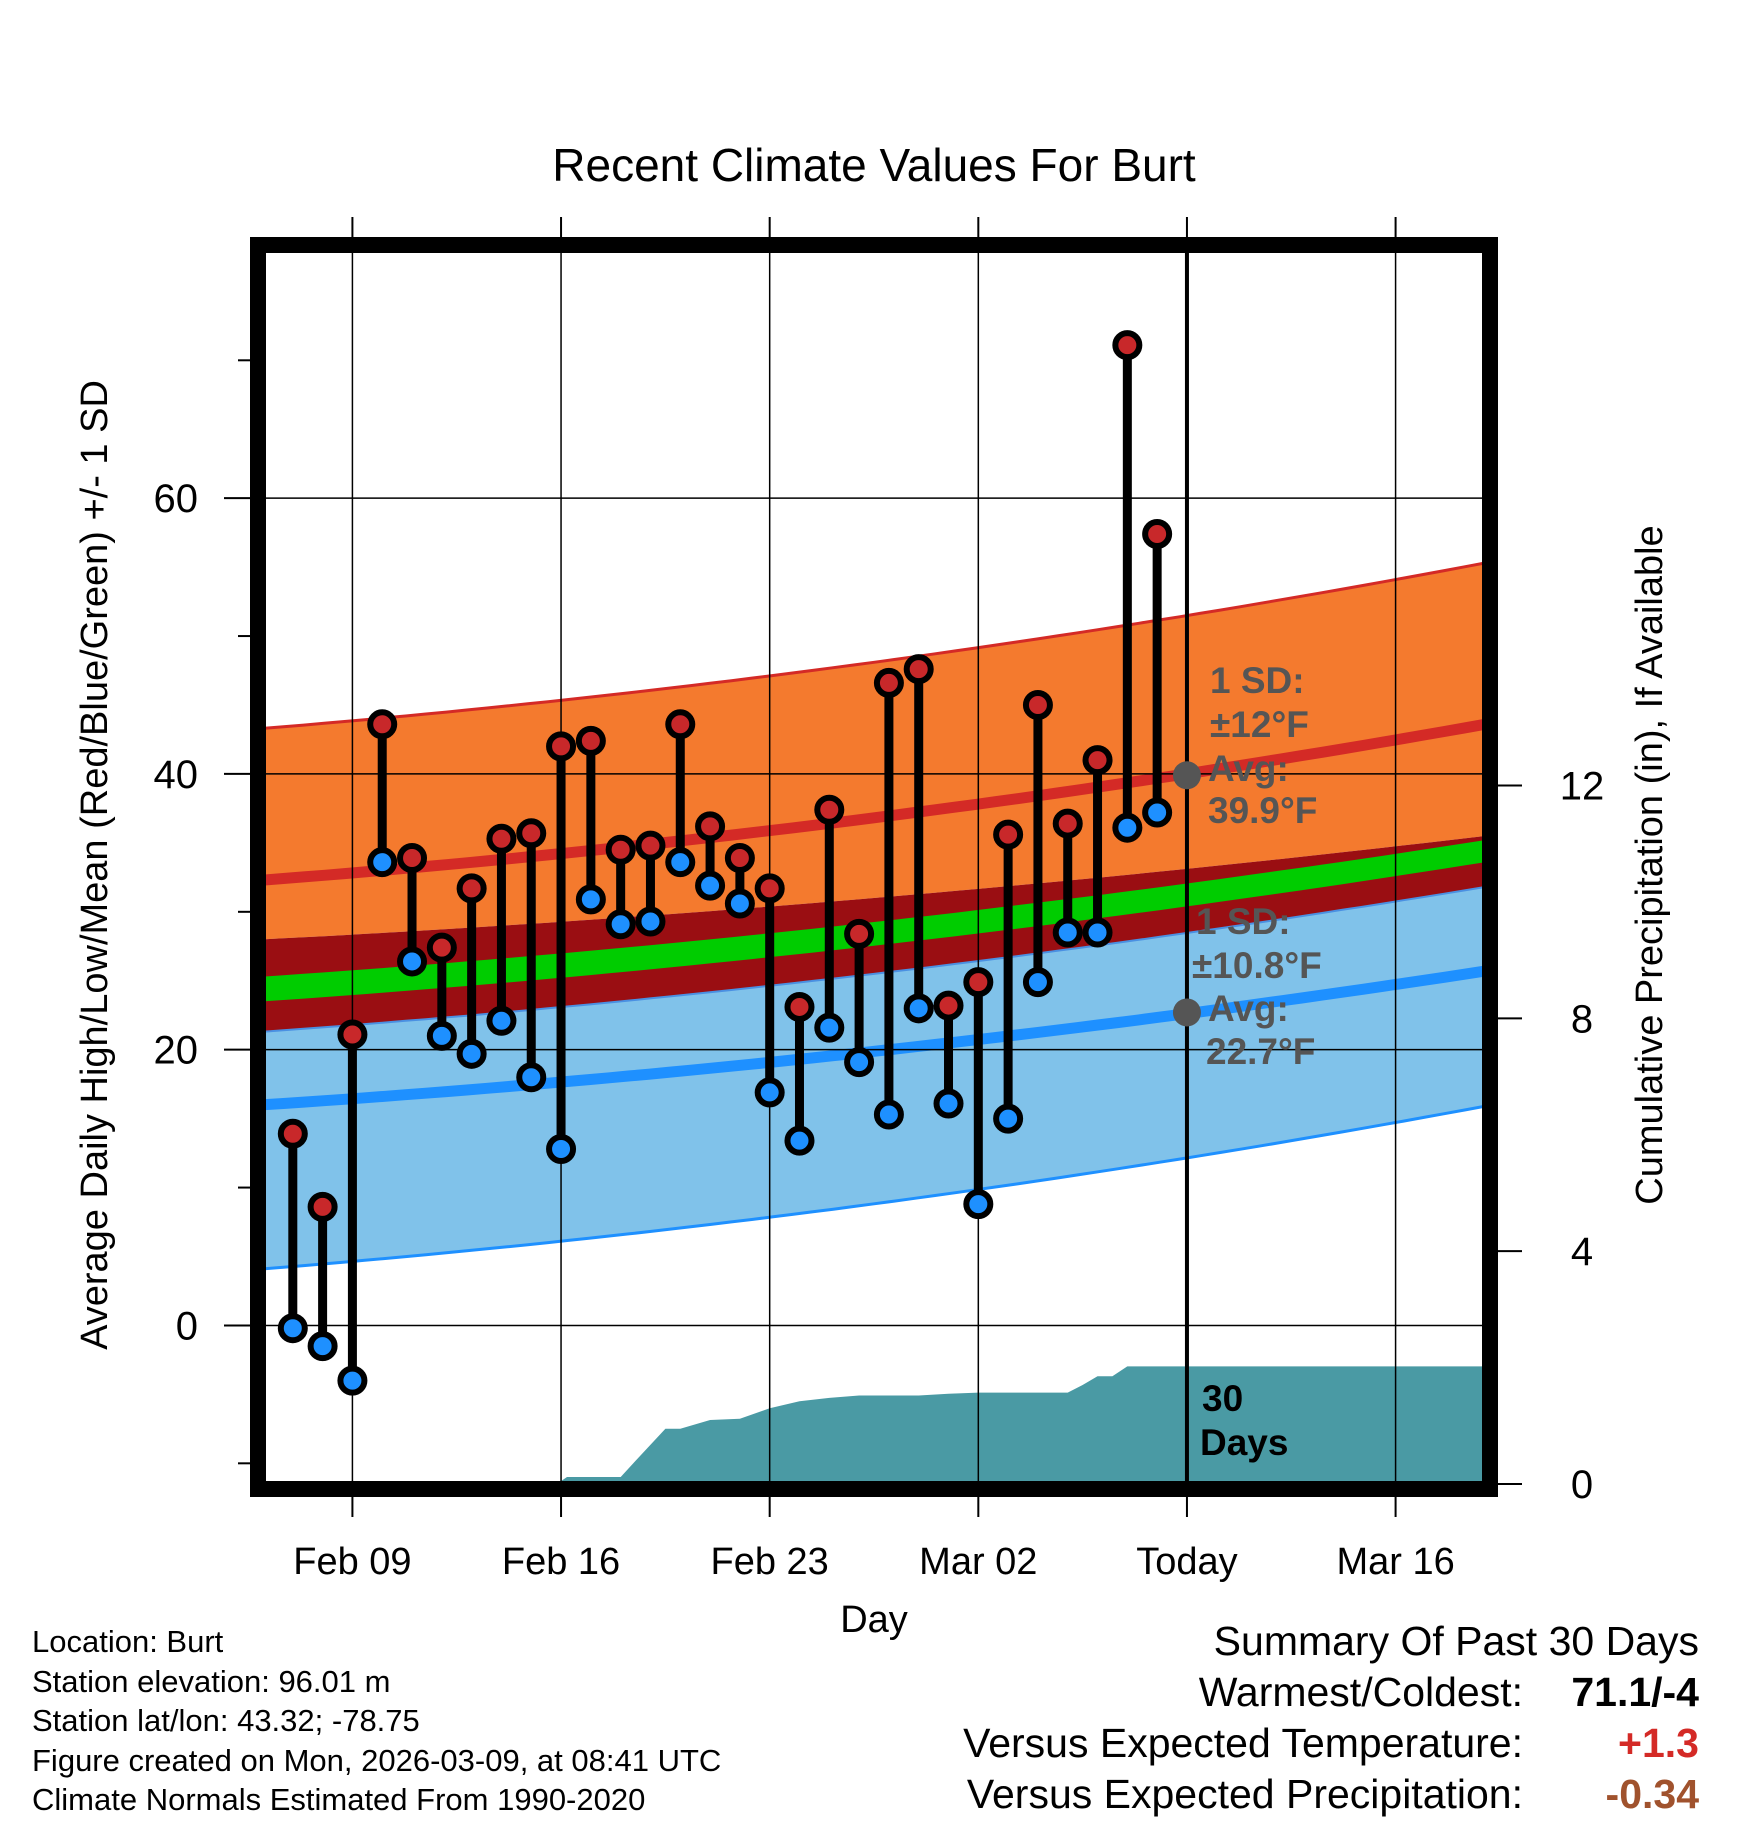  What do you see at coordinates (1456, 1641) in the screenshot?
I see `summary-title: Summary Of Past 30 Days` at bounding box center [1456, 1641].